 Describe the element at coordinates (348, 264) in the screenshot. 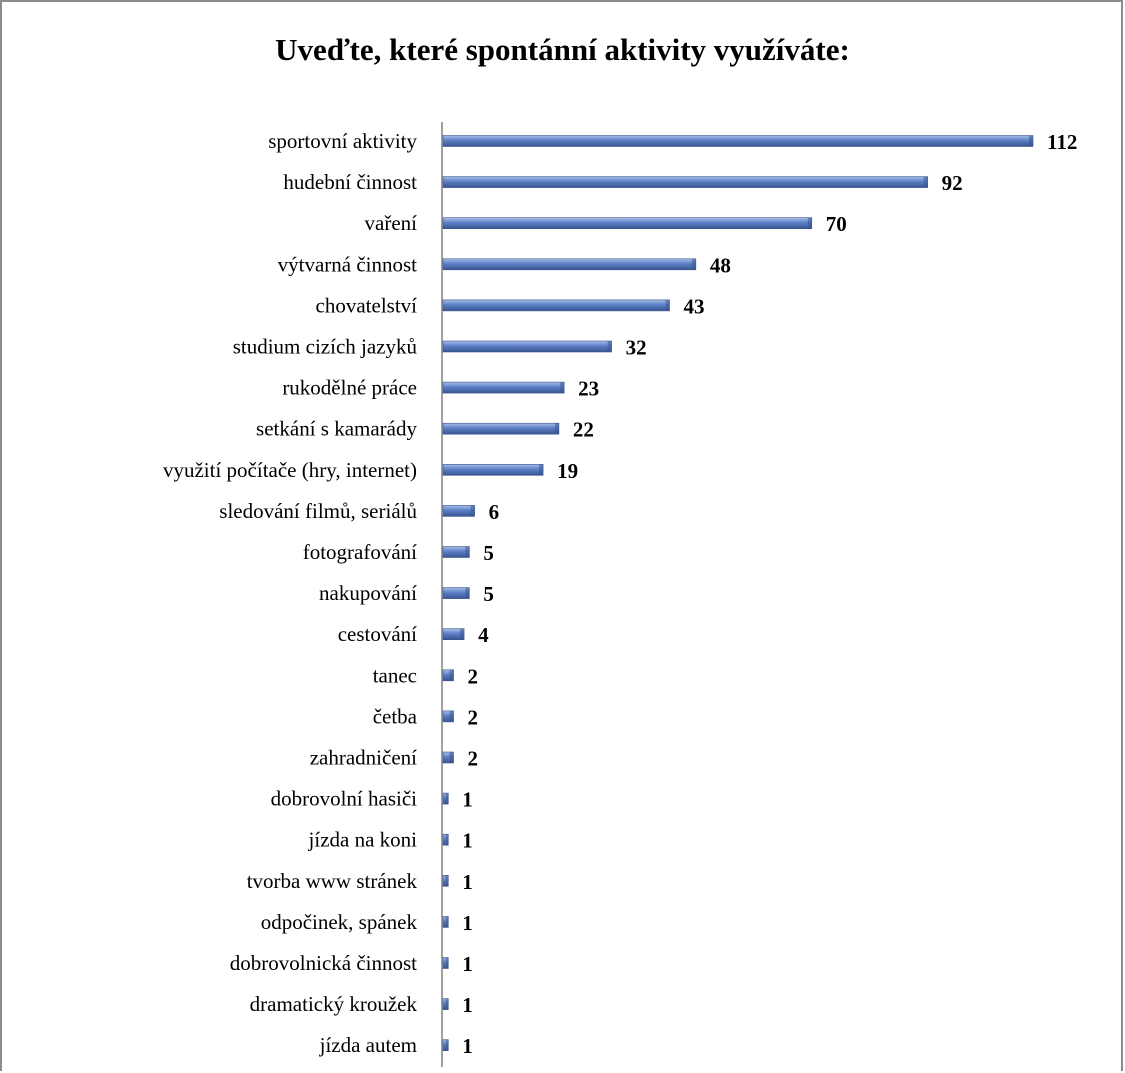

I see `category-label: výtvarná činnost` at that location.